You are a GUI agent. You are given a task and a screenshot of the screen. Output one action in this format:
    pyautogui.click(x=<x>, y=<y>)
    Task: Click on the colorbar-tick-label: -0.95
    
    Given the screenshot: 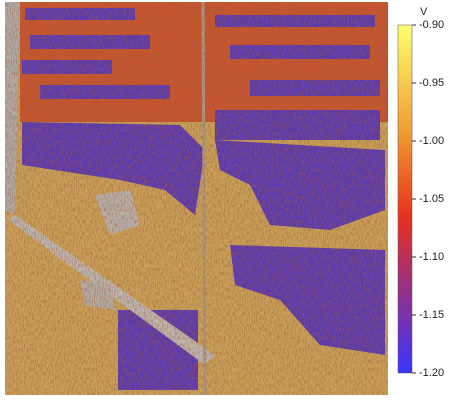 What is the action you would take?
    pyautogui.click(x=431, y=83)
    